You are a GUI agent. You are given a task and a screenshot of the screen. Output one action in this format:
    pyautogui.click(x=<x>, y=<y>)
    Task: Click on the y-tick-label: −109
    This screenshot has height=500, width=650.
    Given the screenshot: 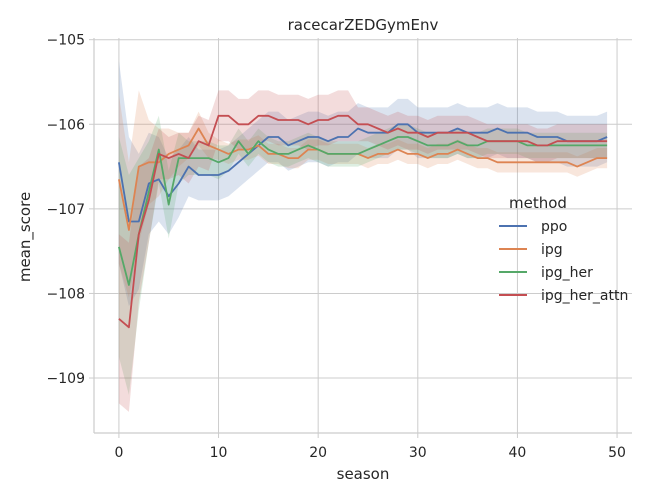 What is the action you would take?
    pyautogui.click(x=66, y=379)
    